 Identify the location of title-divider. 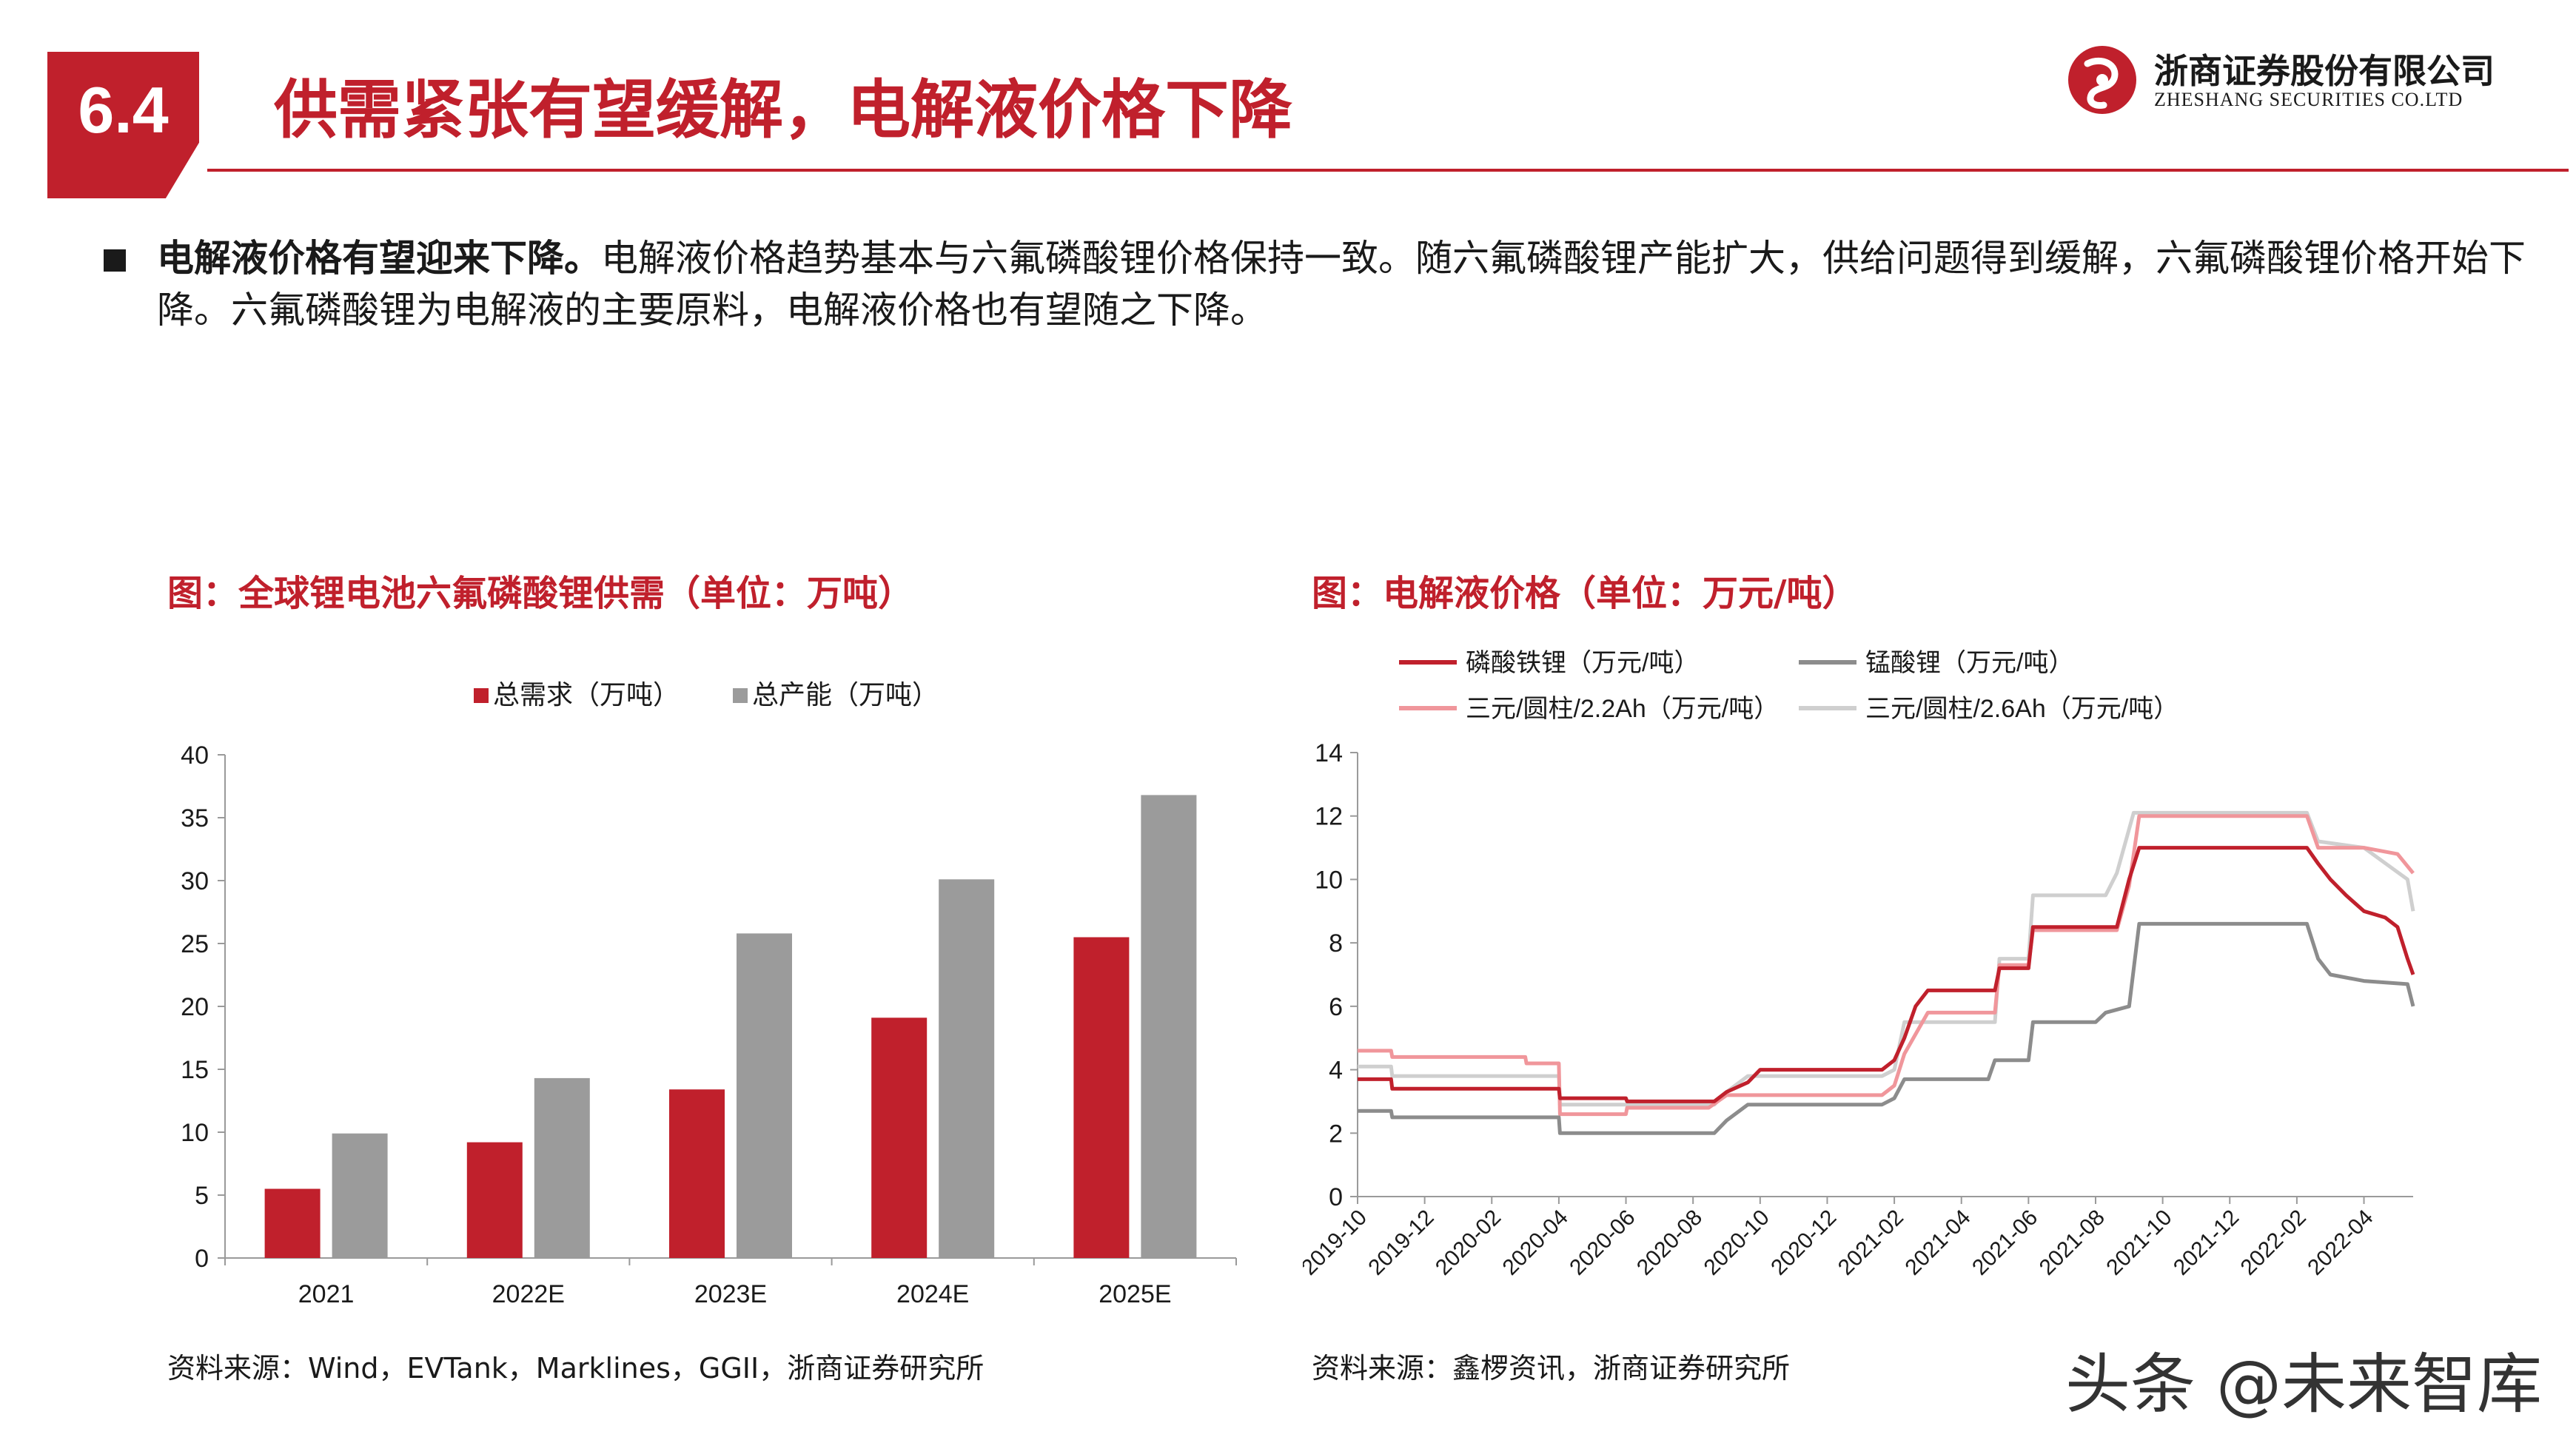
(1388, 170).